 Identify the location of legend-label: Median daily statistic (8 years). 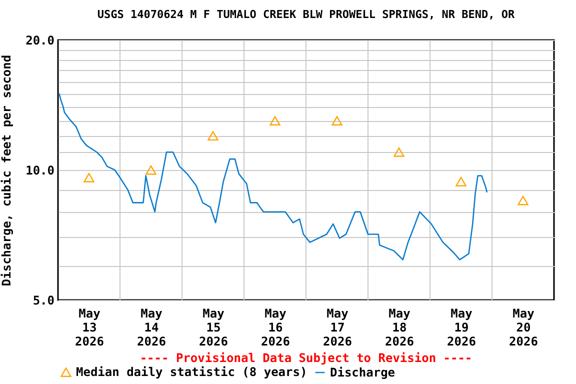
(192, 372).